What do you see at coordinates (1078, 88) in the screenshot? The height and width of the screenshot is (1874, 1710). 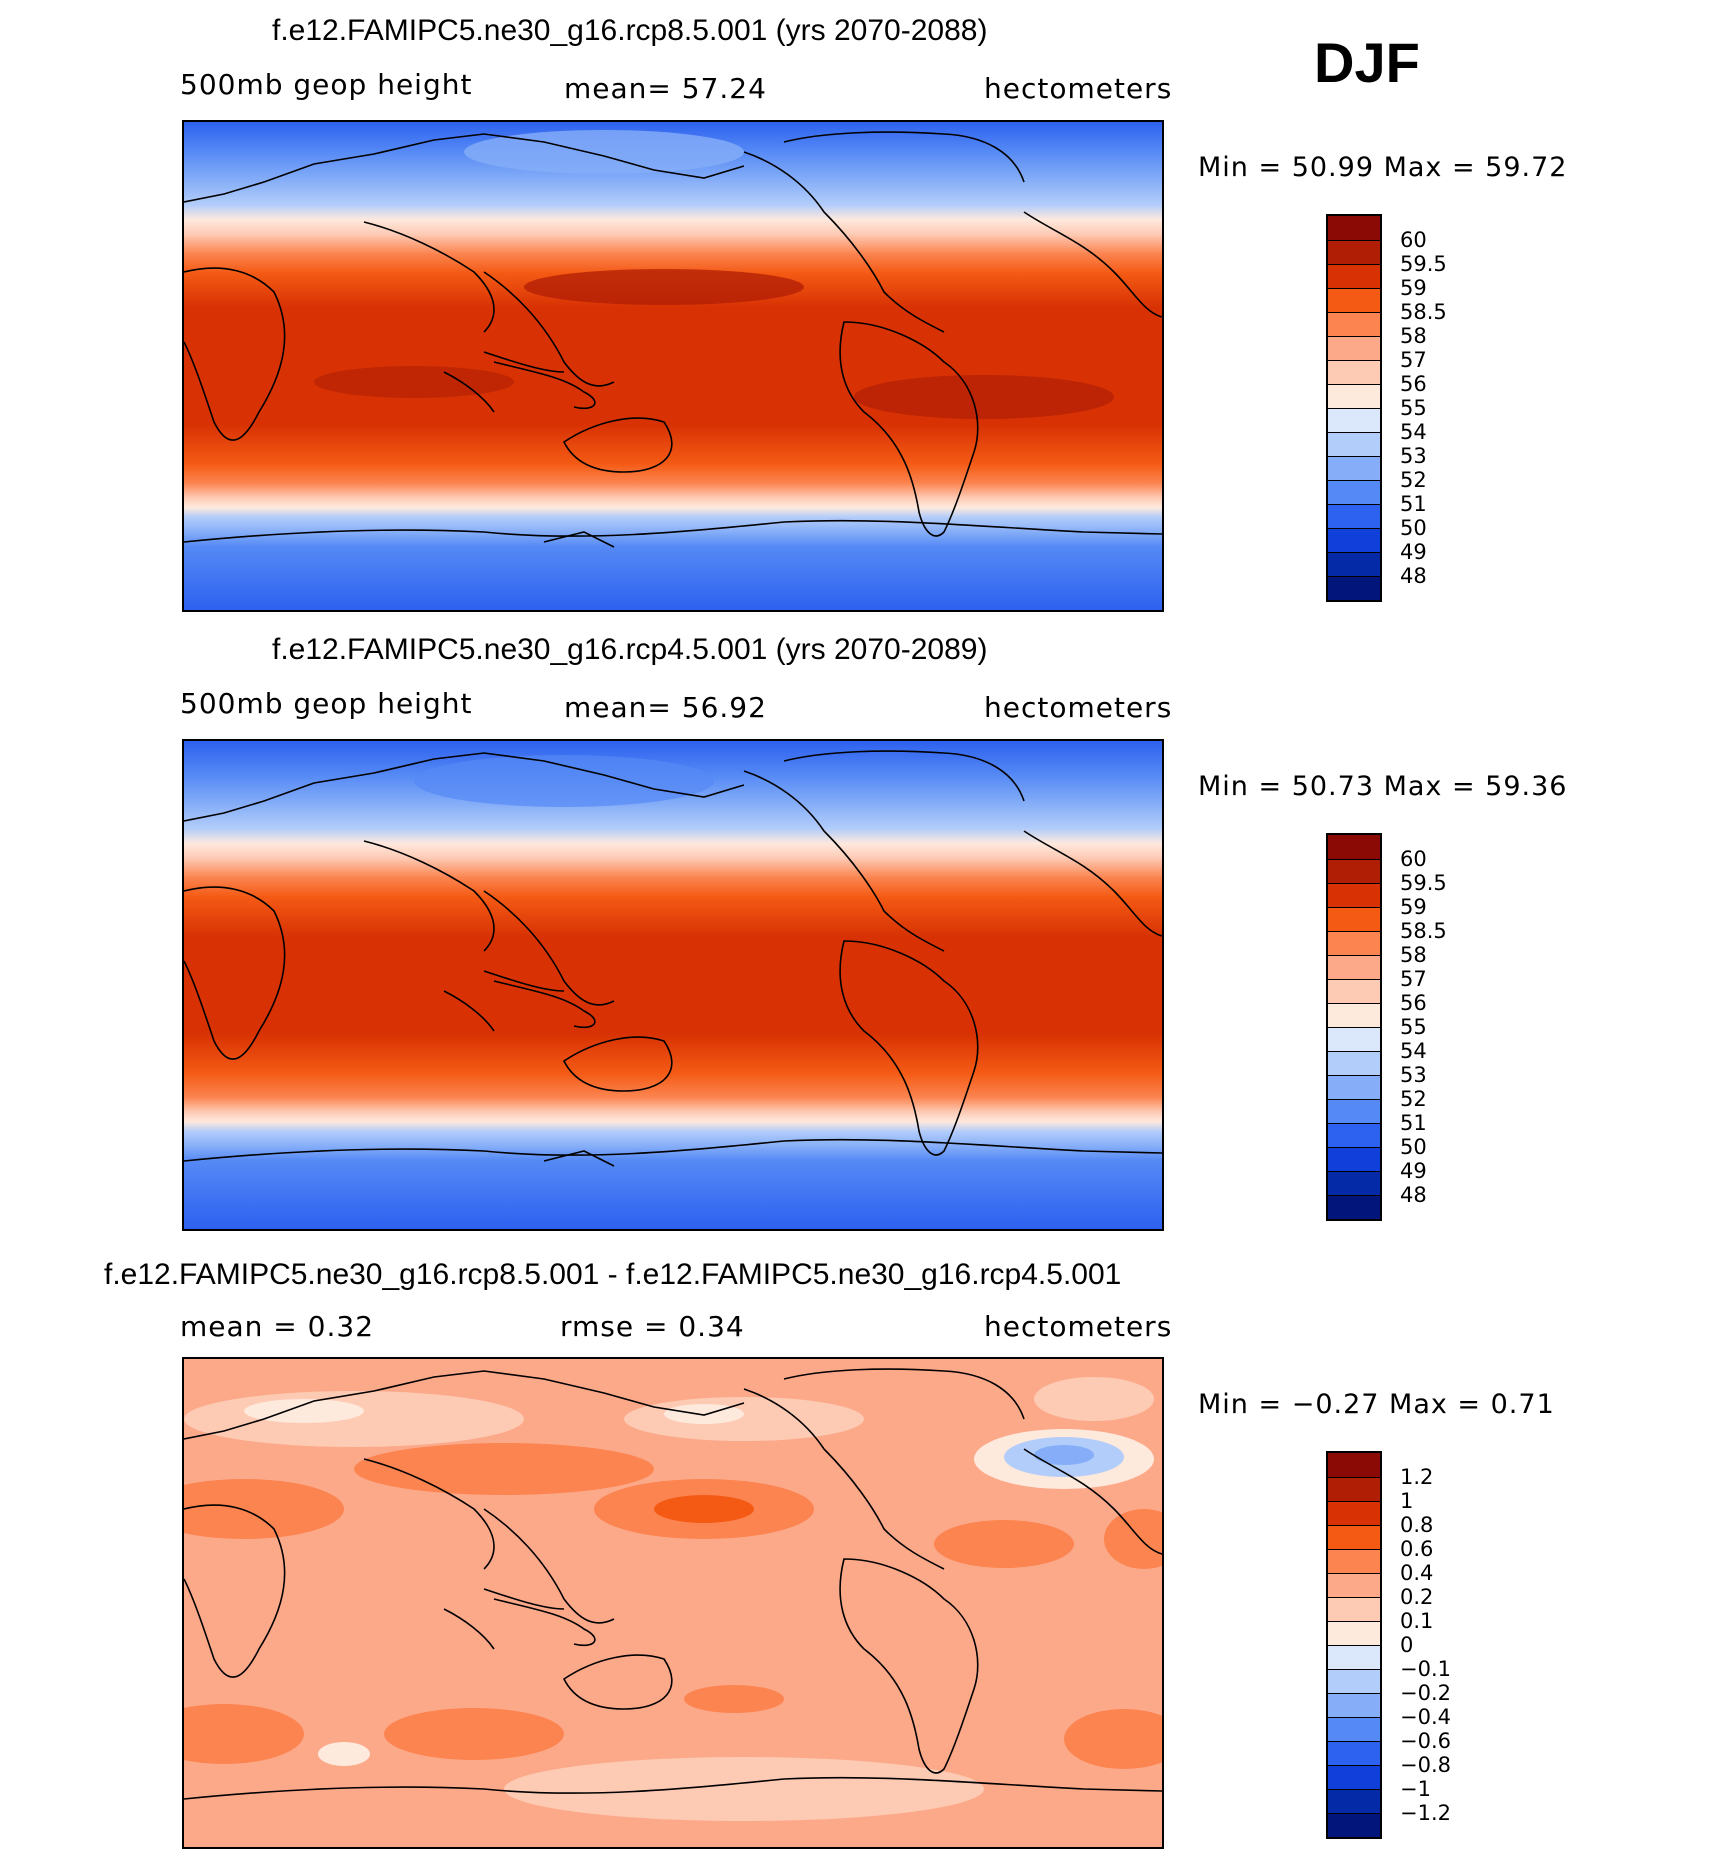 I see `panel-1-units-label: hectometers` at bounding box center [1078, 88].